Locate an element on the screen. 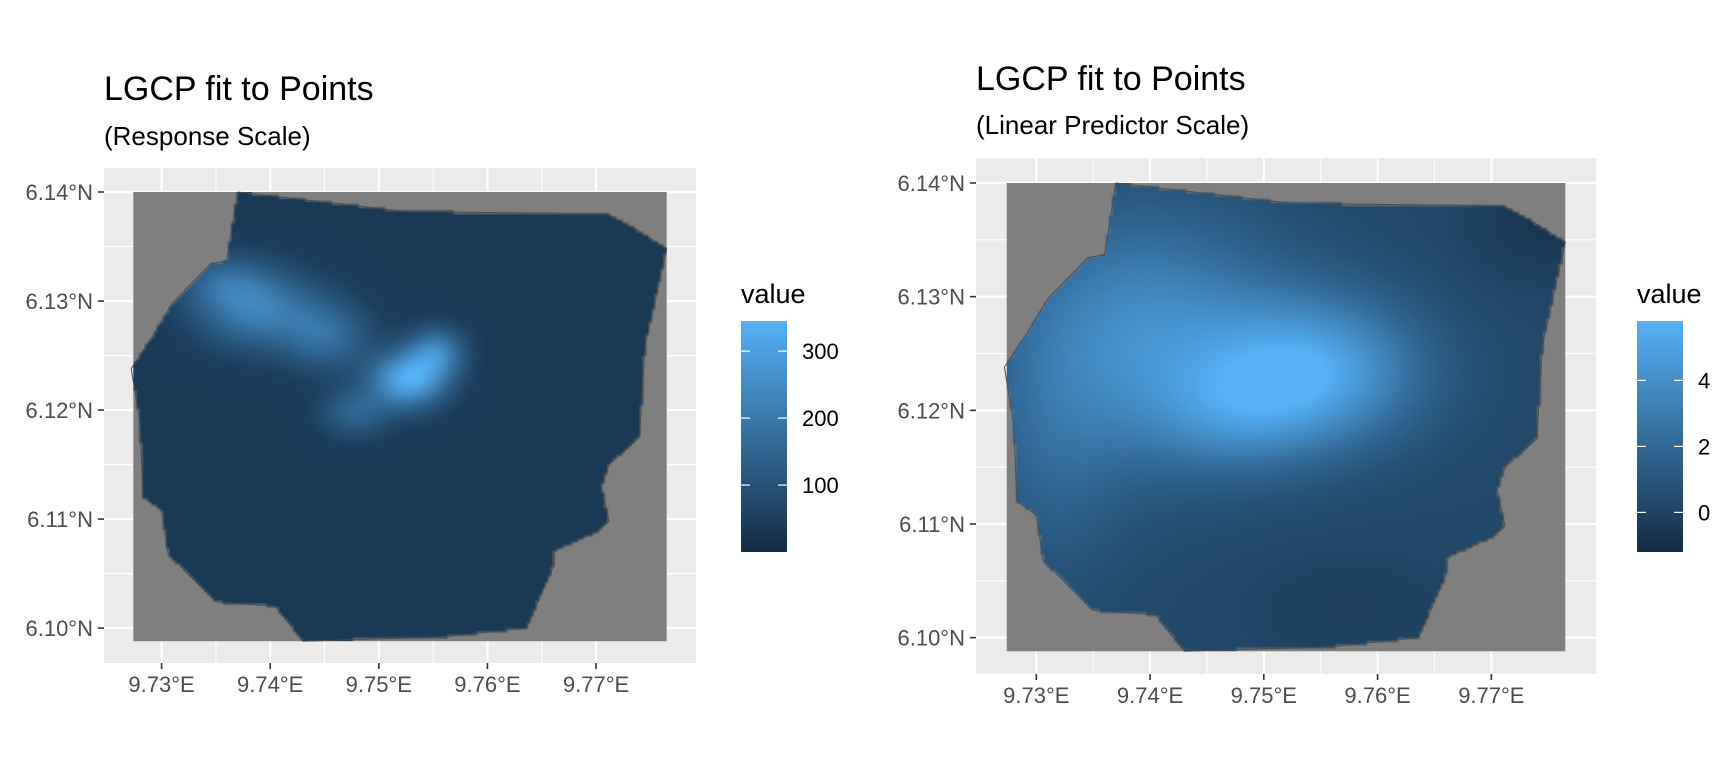 Image resolution: width=1728 pixels, height=768 pixels. panel-subtitle: (Linear Predictor Scale) is located at coordinates (1112, 125).